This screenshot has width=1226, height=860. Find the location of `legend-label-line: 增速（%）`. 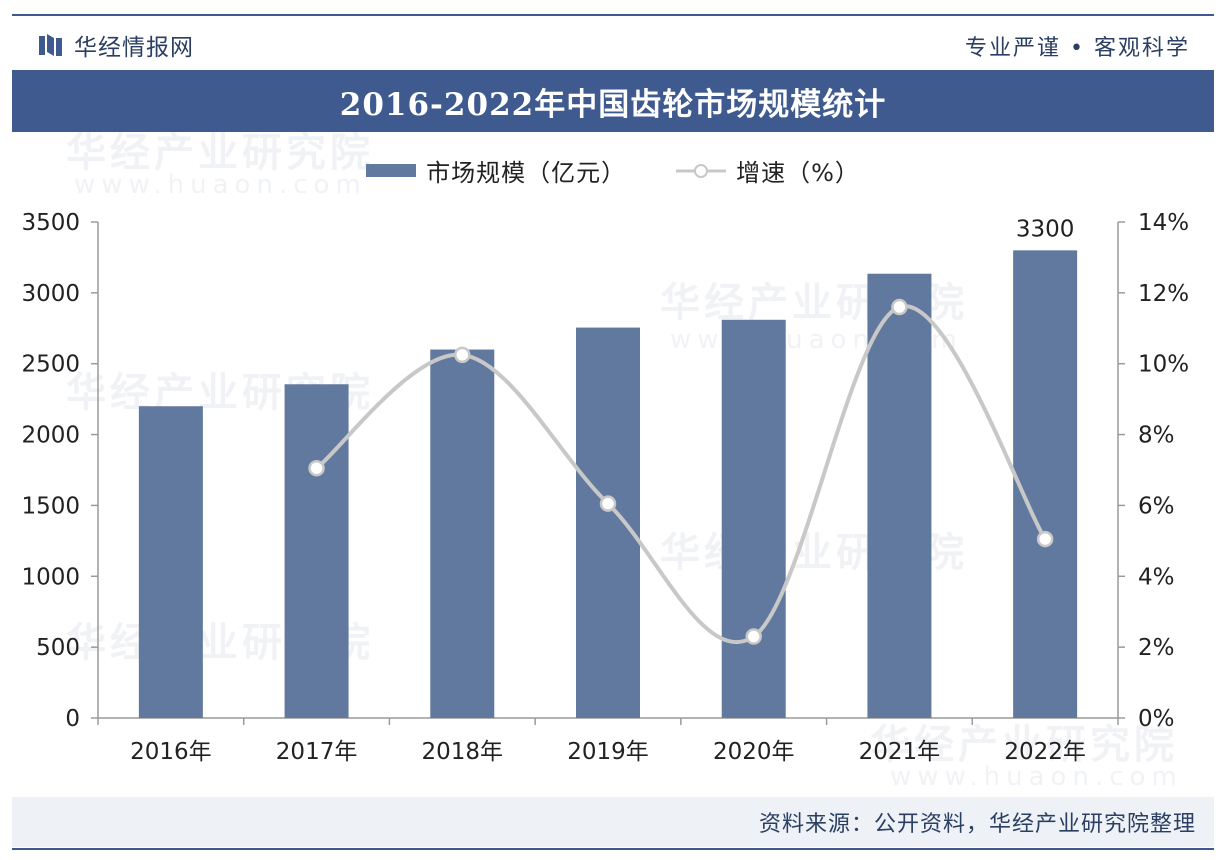

legend-label-line: 增速（%） is located at coordinates (798, 173).